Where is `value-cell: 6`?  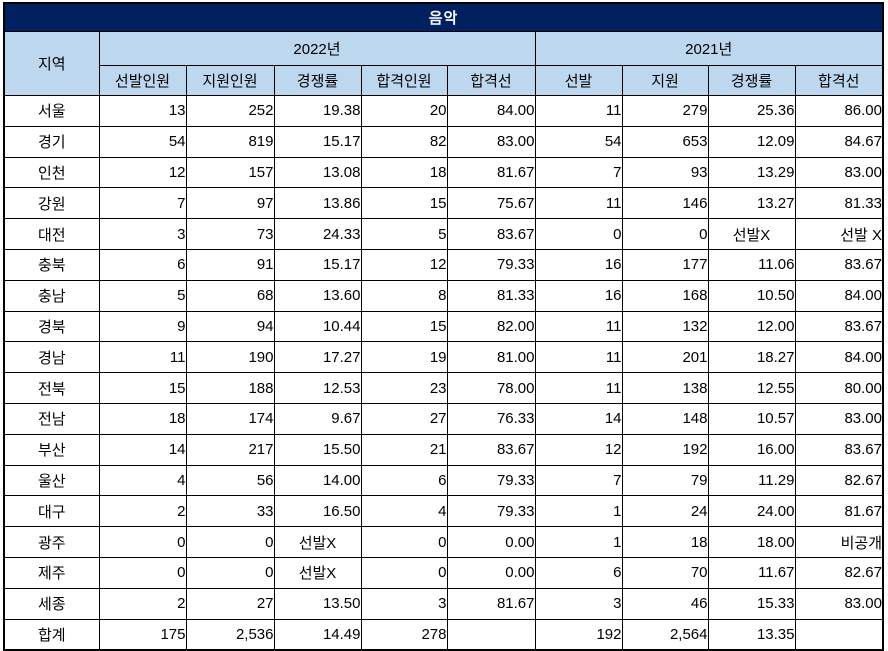 value-cell: 6 is located at coordinates (578, 572).